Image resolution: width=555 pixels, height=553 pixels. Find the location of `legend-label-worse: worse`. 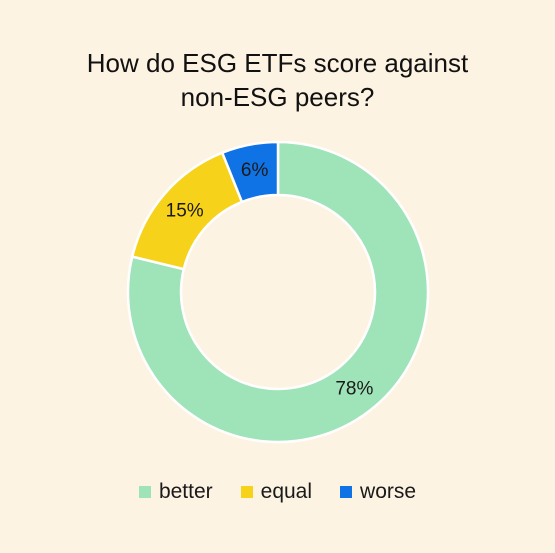

legend-label-worse: worse is located at coordinates (388, 491).